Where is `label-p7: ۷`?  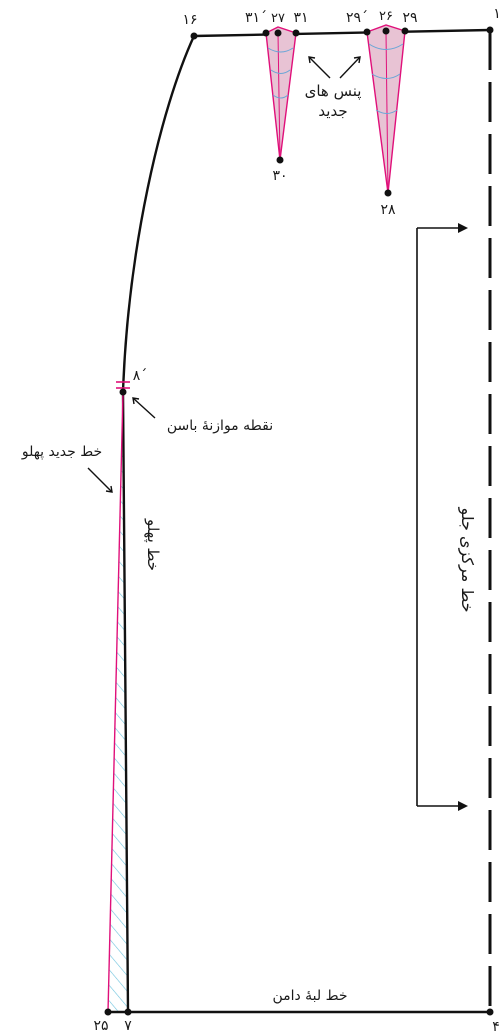
label-p7: ۷ is located at coordinates (128, 1026).